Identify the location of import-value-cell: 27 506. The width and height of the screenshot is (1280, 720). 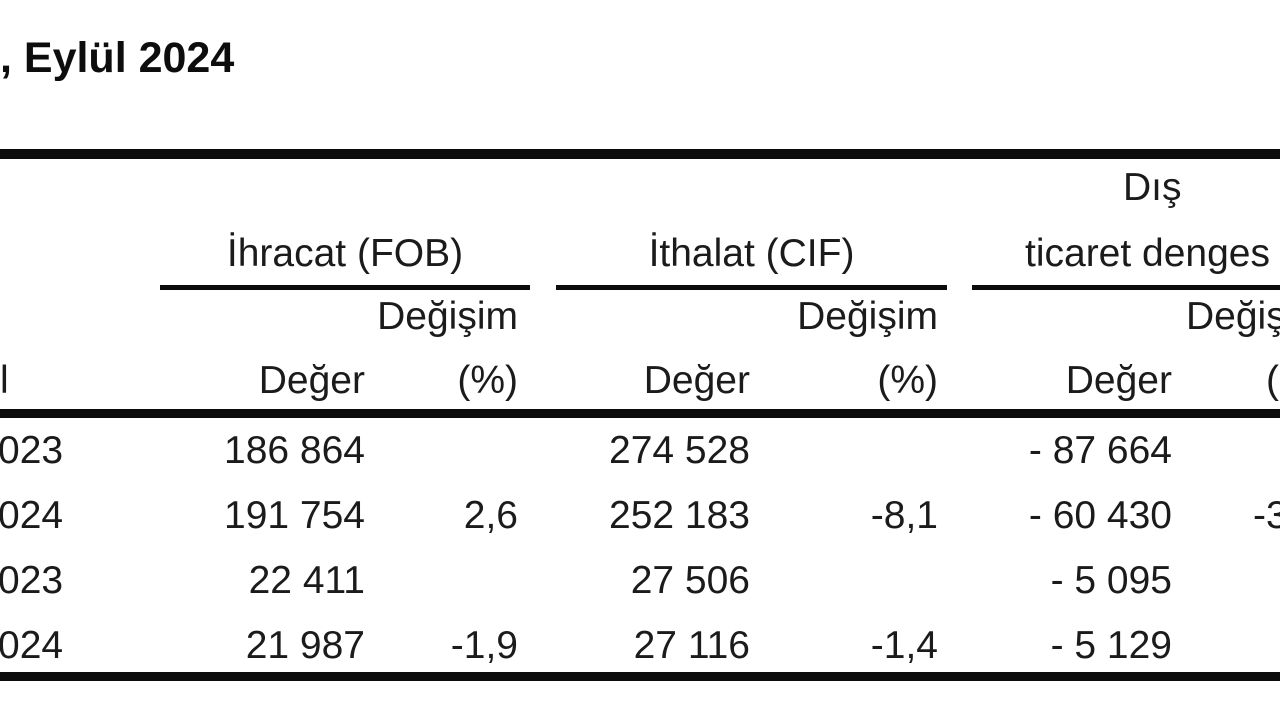
(690, 580).